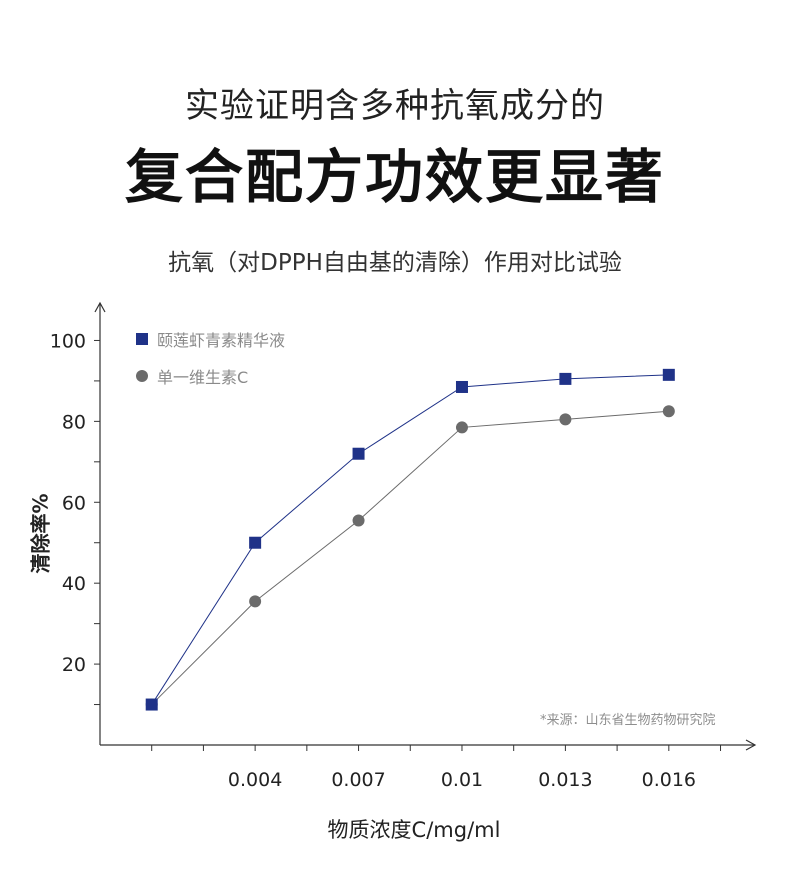 The height and width of the screenshot is (875, 790). Describe the element at coordinates (68, 341) in the screenshot. I see `y-tick-label: 100` at that location.